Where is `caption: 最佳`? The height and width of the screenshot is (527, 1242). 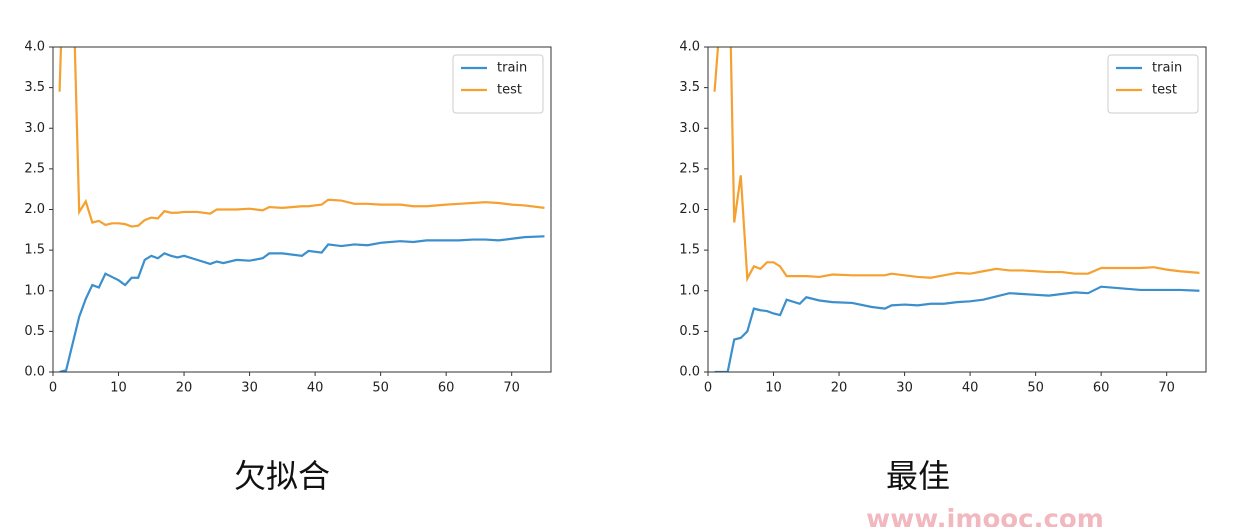 caption: 最佳 is located at coordinates (918, 476).